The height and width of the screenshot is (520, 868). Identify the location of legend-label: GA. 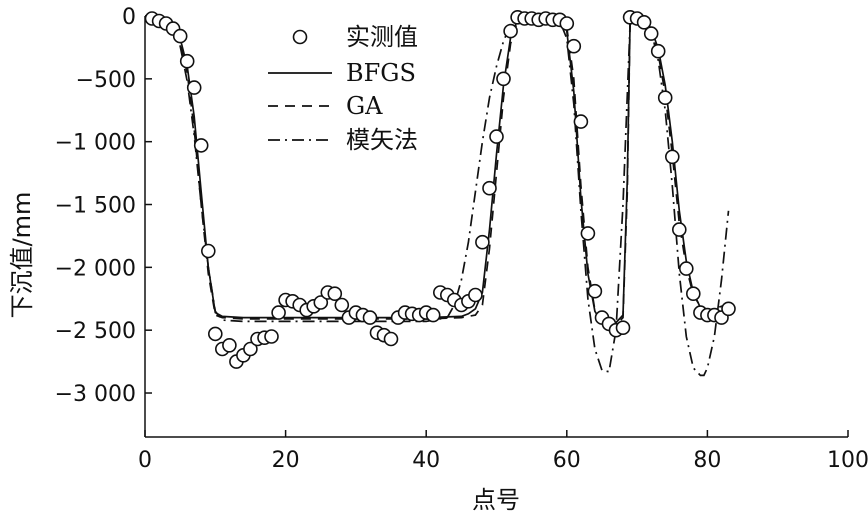
(364, 106).